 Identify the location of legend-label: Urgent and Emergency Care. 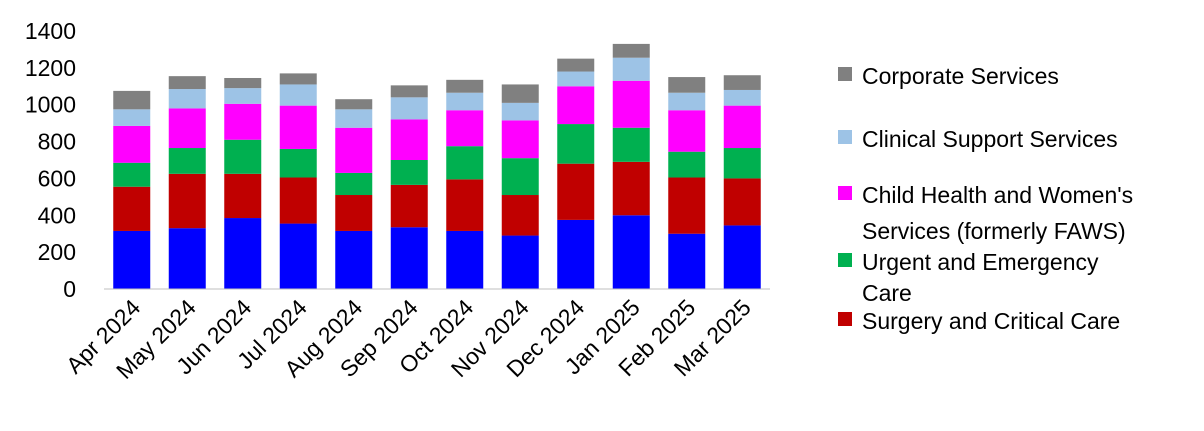
(980, 277).